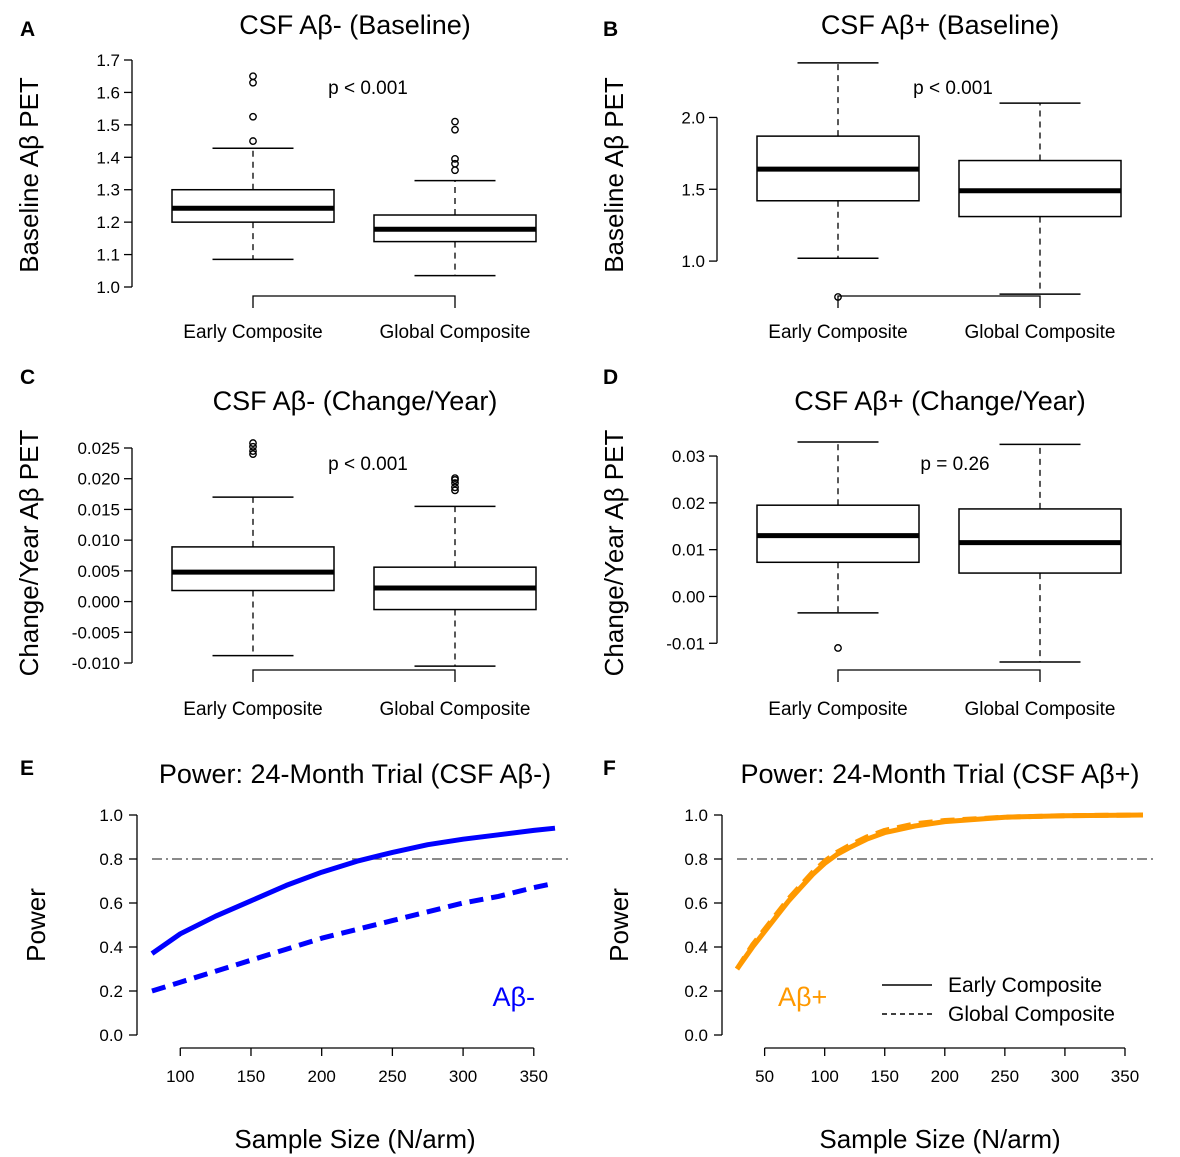 The width and height of the screenshot is (1180, 1157). What do you see at coordinates (1031, 1014) in the screenshot?
I see `legend-label-global: Global Composite` at bounding box center [1031, 1014].